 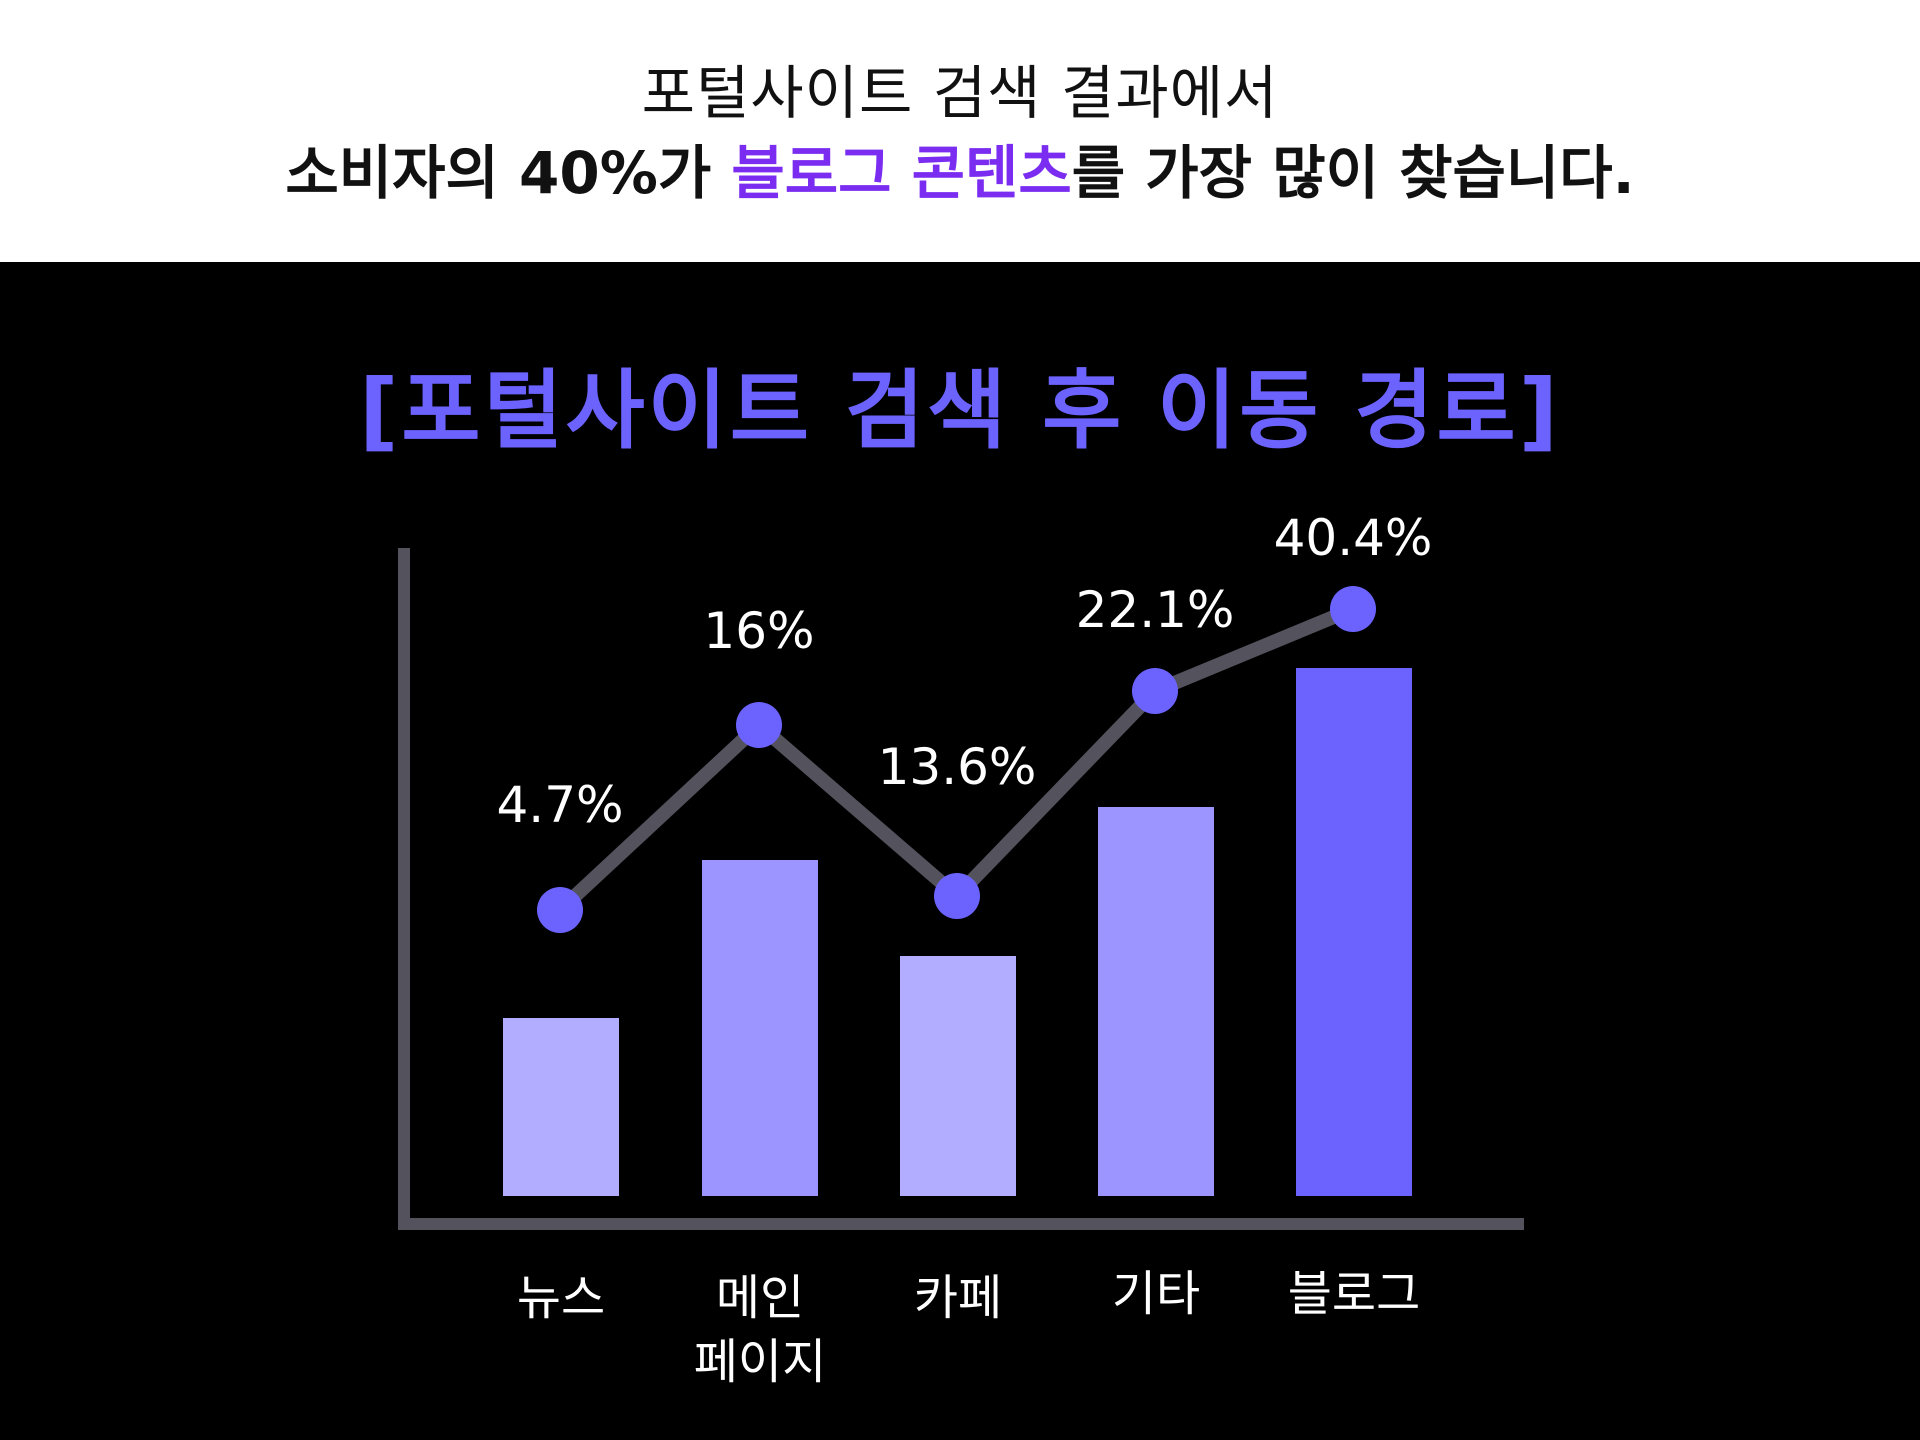 What do you see at coordinates (1353, 538) in the screenshot?
I see `value-label-4: 40.4%` at bounding box center [1353, 538].